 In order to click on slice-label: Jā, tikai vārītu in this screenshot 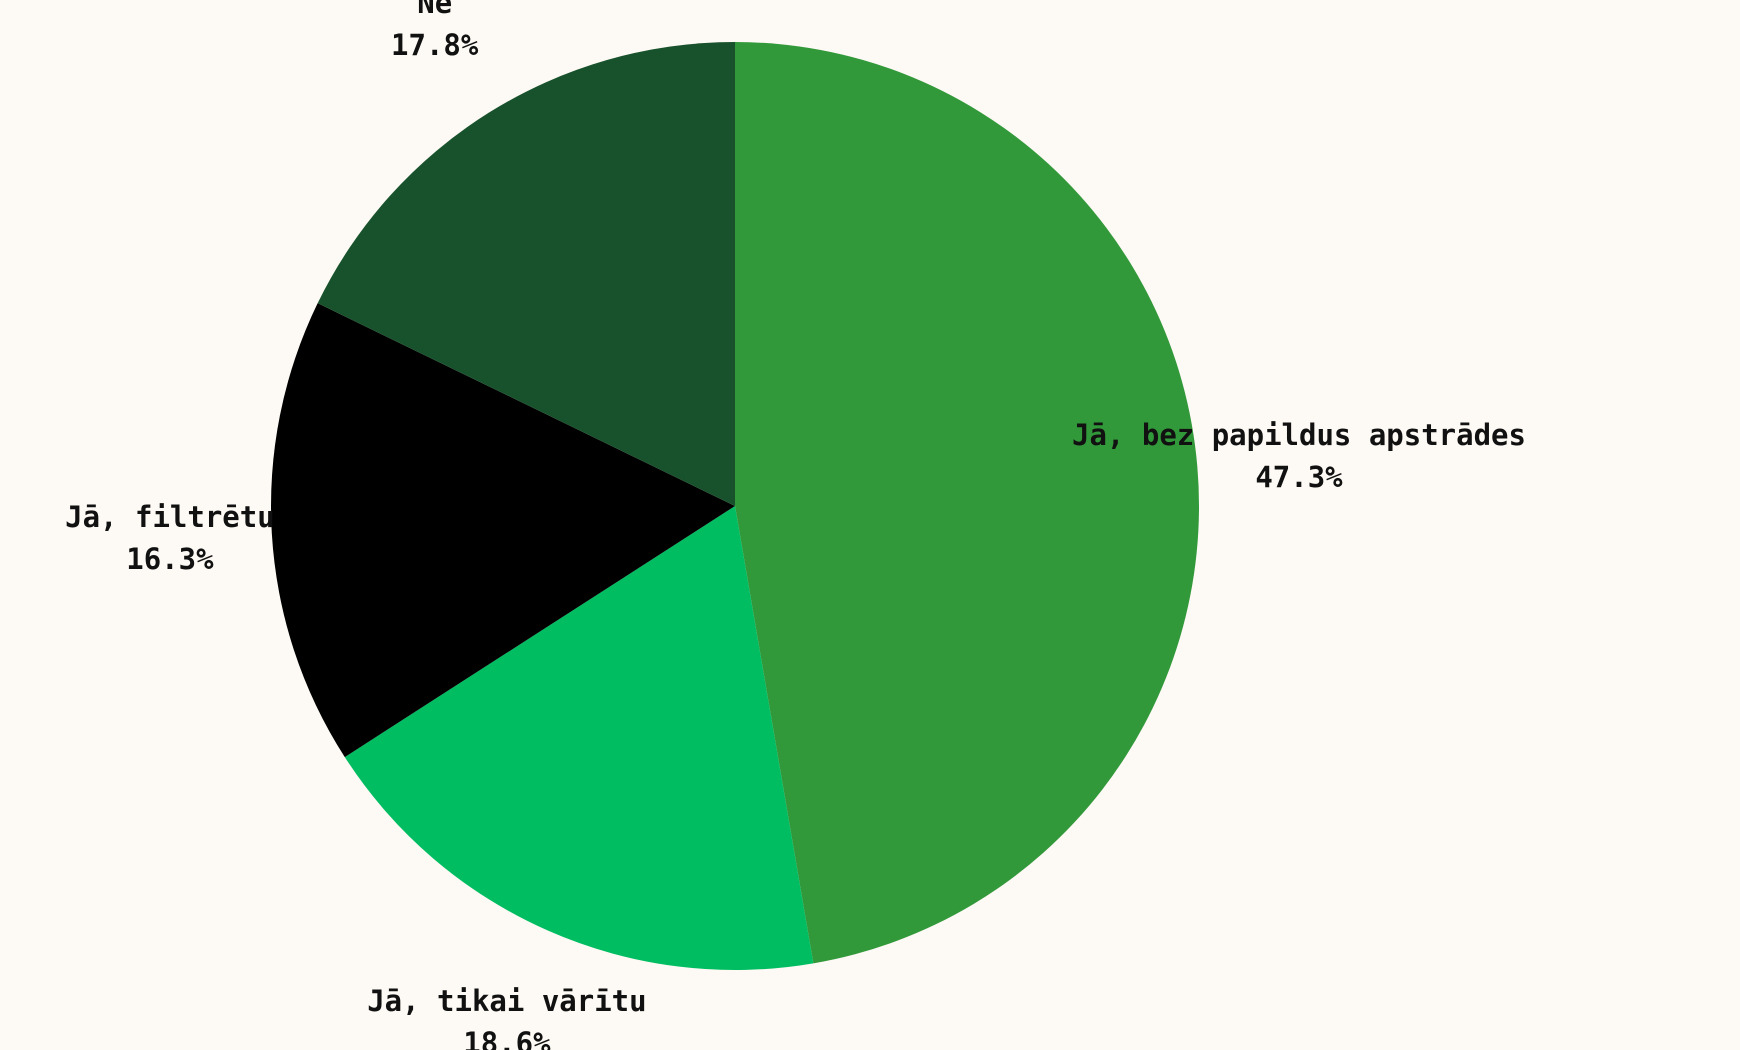, I will do `click(506, 1001)`.